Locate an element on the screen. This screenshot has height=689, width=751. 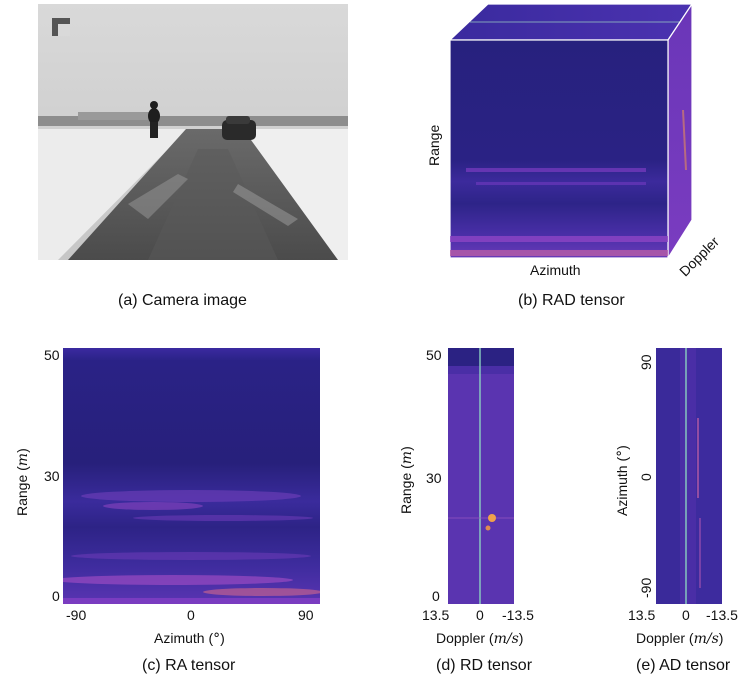
ad-xtick-13.5: 13.5 is located at coordinates (642, 615).